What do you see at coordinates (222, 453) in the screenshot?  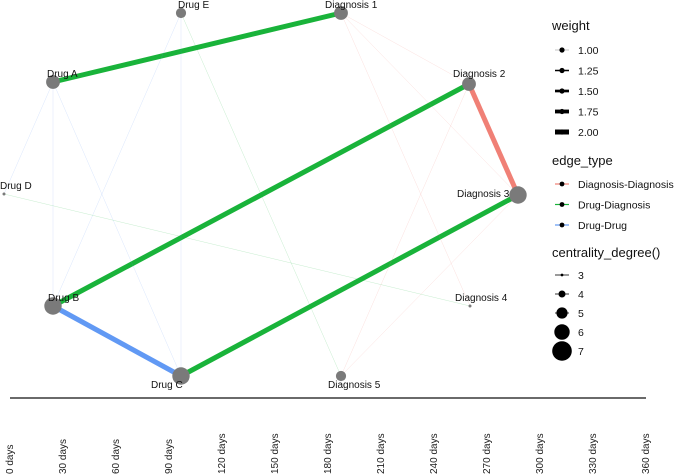 I see `axis-tick-label: 120 days` at bounding box center [222, 453].